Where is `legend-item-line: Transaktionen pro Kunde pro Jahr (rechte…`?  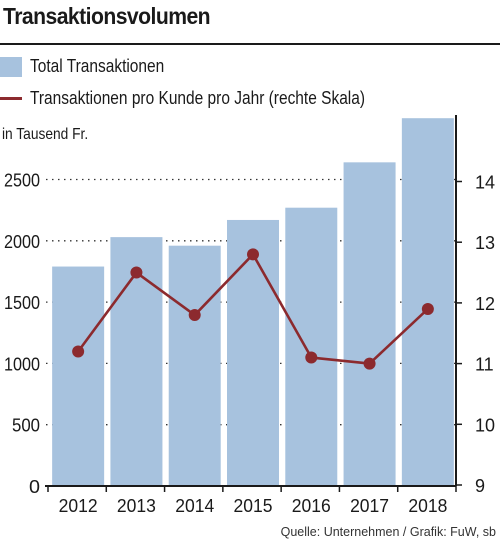 legend-item-line: Transaktionen pro Kunde pro Jahr (rechte… is located at coordinates (210, 98).